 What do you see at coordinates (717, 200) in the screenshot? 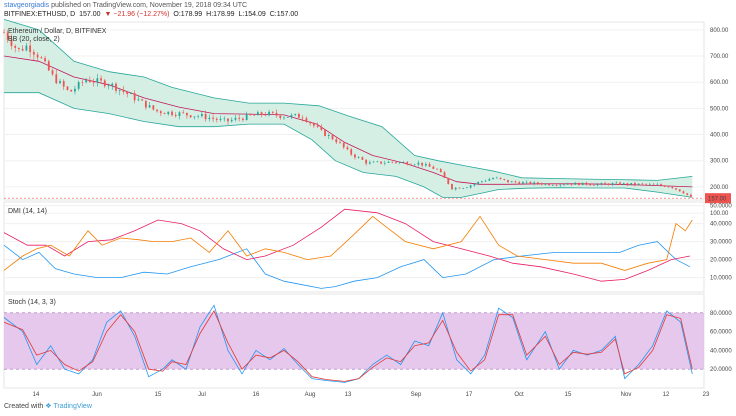
I see `last-price-tag-label: 157.00` at bounding box center [717, 200].